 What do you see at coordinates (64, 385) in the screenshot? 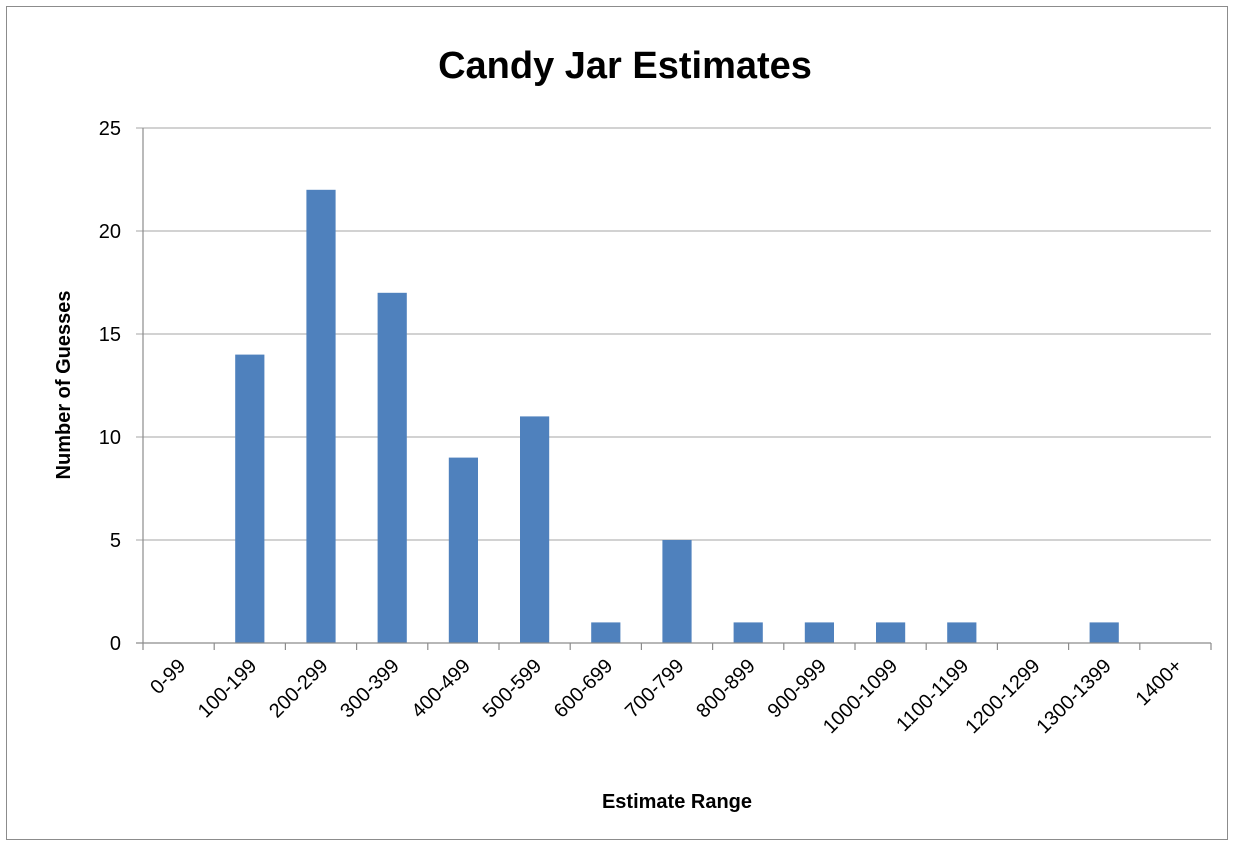
I see `y-axis-title: Number of Guesses` at bounding box center [64, 385].